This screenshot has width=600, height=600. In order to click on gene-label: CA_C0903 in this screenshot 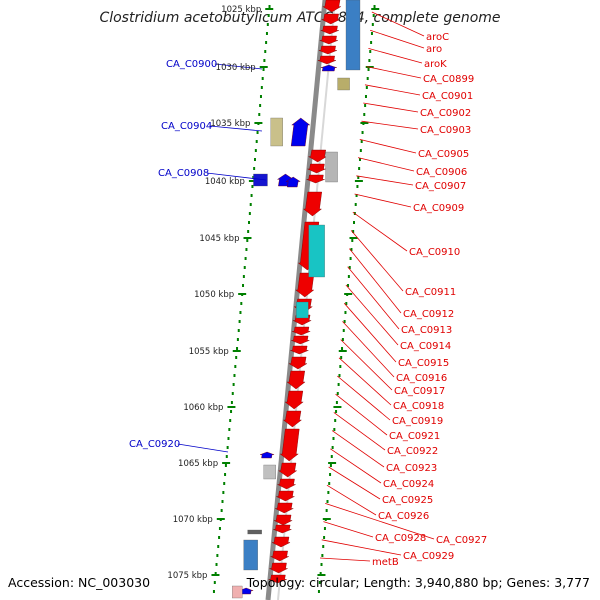, I will do `click(445, 130)`.